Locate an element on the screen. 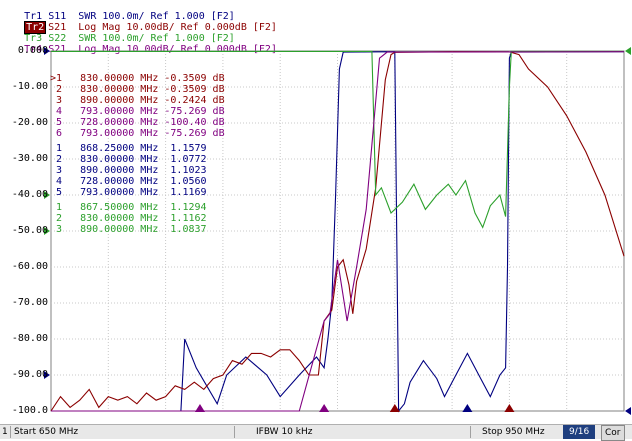 The height and width of the screenshot is (441, 632). y-label: -60.00 is located at coordinates (29, 266).